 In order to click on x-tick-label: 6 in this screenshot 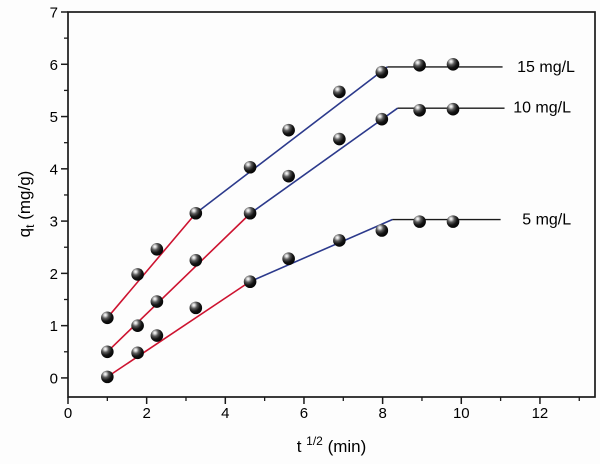, I will do `click(304, 413)`.